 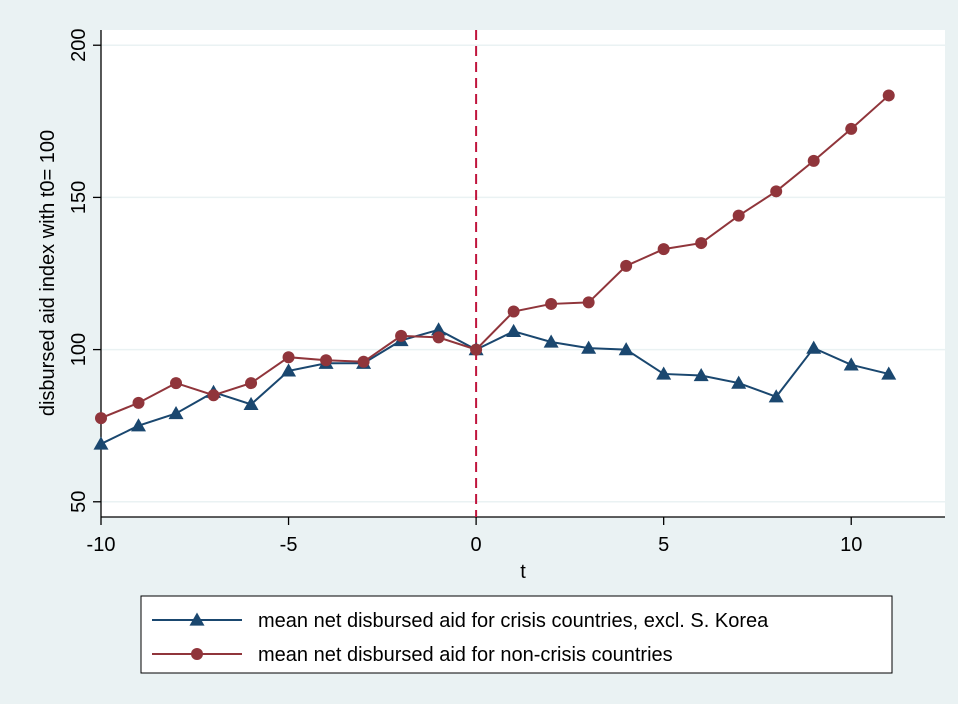 What do you see at coordinates (48, 273) in the screenshot?
I see `y-axis-label: disbursed aid index with t0= 100` at bounding box center [48, 273].